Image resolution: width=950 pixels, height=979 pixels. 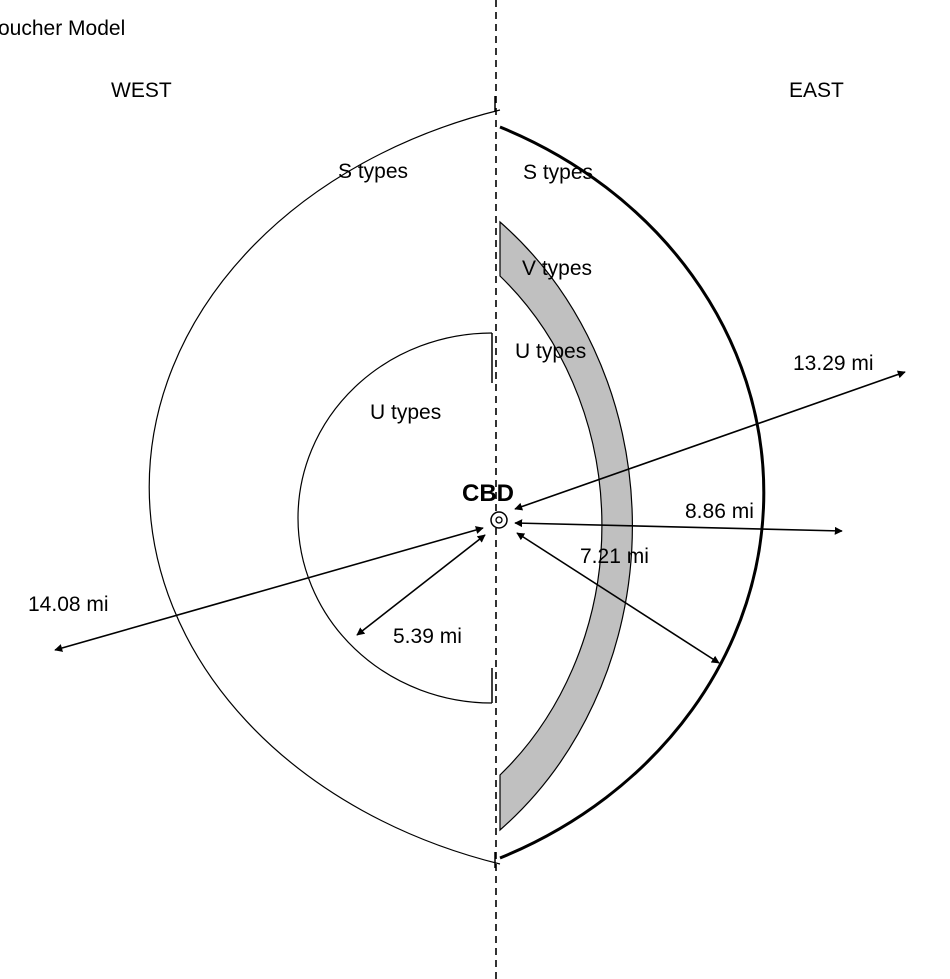 What do you see at coordinates (68, 604) in the screenshot?
I see `distance-label-west-outer: 14.08 mi` at bounding box center [68, 604].